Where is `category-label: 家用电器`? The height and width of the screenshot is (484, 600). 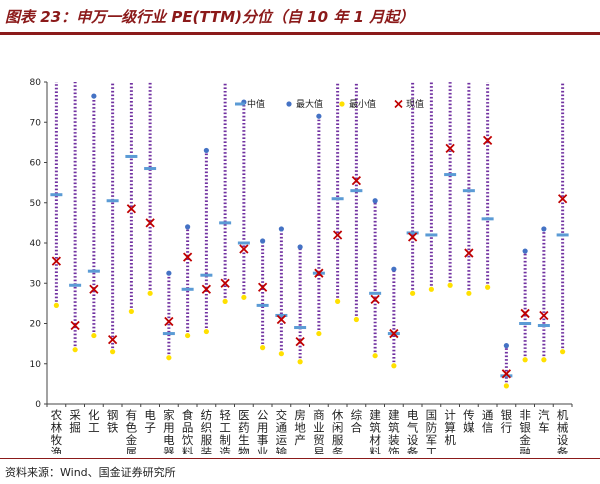 category-label: 家用电器 is located at coordinates (169, 431).